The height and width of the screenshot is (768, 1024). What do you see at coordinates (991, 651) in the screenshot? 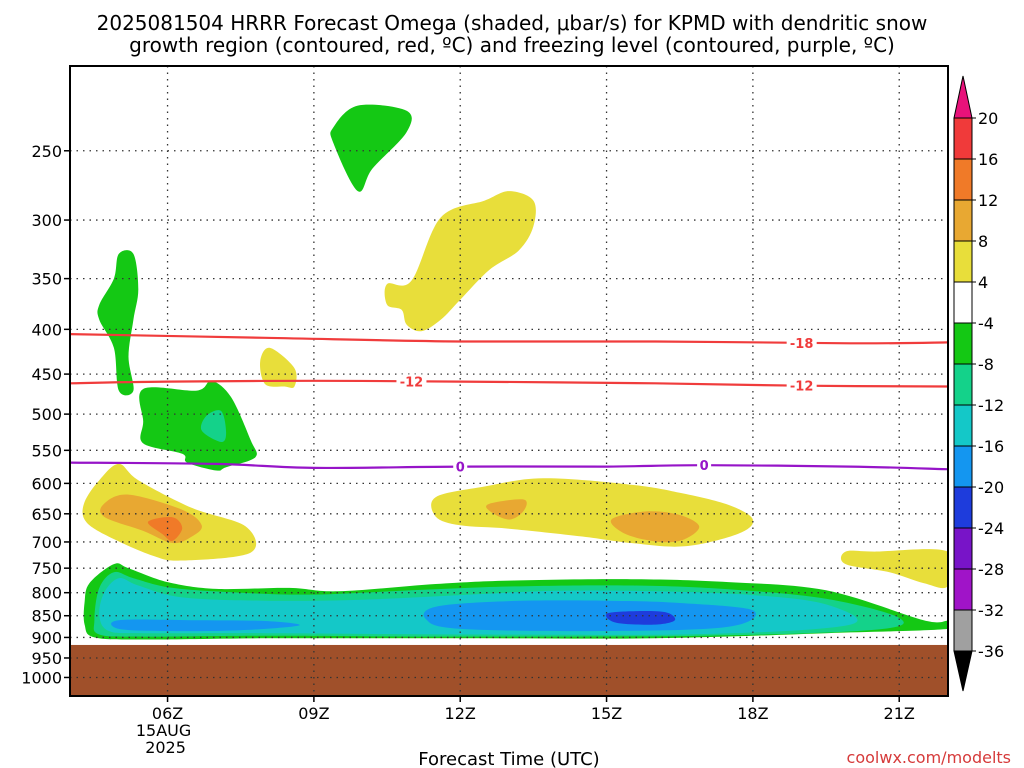
I see `colorbar-label: -36` at bounding box center [991, 651].